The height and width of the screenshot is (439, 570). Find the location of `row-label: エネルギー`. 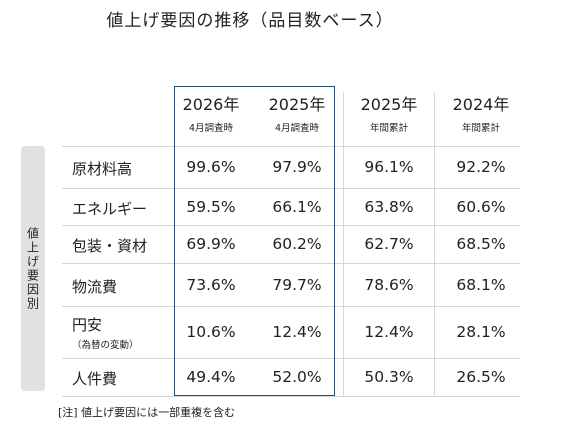

row-label: エネルギー is located at coordinates (109, 208).